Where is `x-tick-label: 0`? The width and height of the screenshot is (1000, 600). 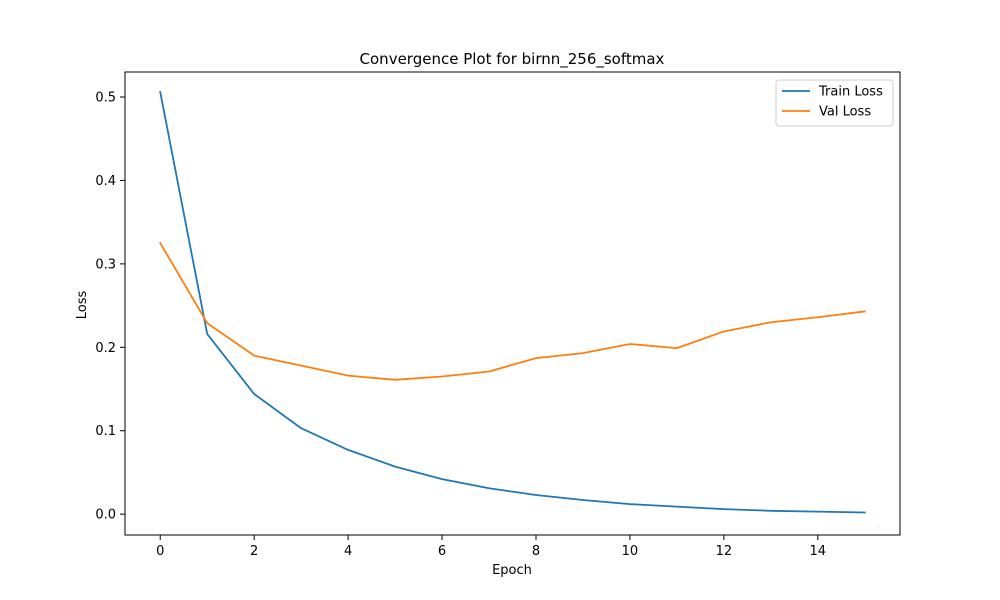
x-tick-label: 0 is located at coordinates (160, 551).